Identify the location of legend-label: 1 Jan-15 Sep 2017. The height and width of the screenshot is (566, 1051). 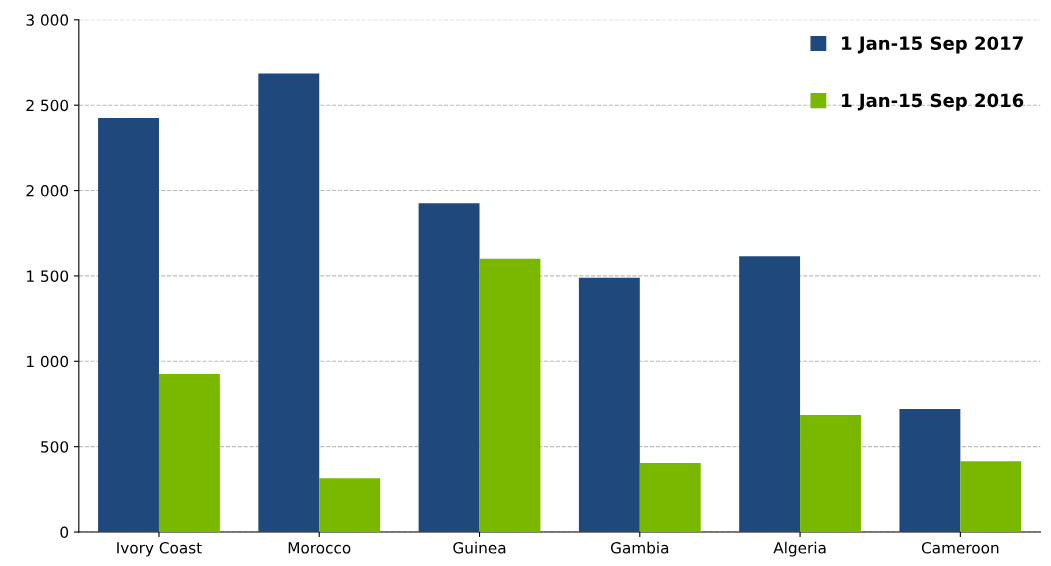
(932, 45).